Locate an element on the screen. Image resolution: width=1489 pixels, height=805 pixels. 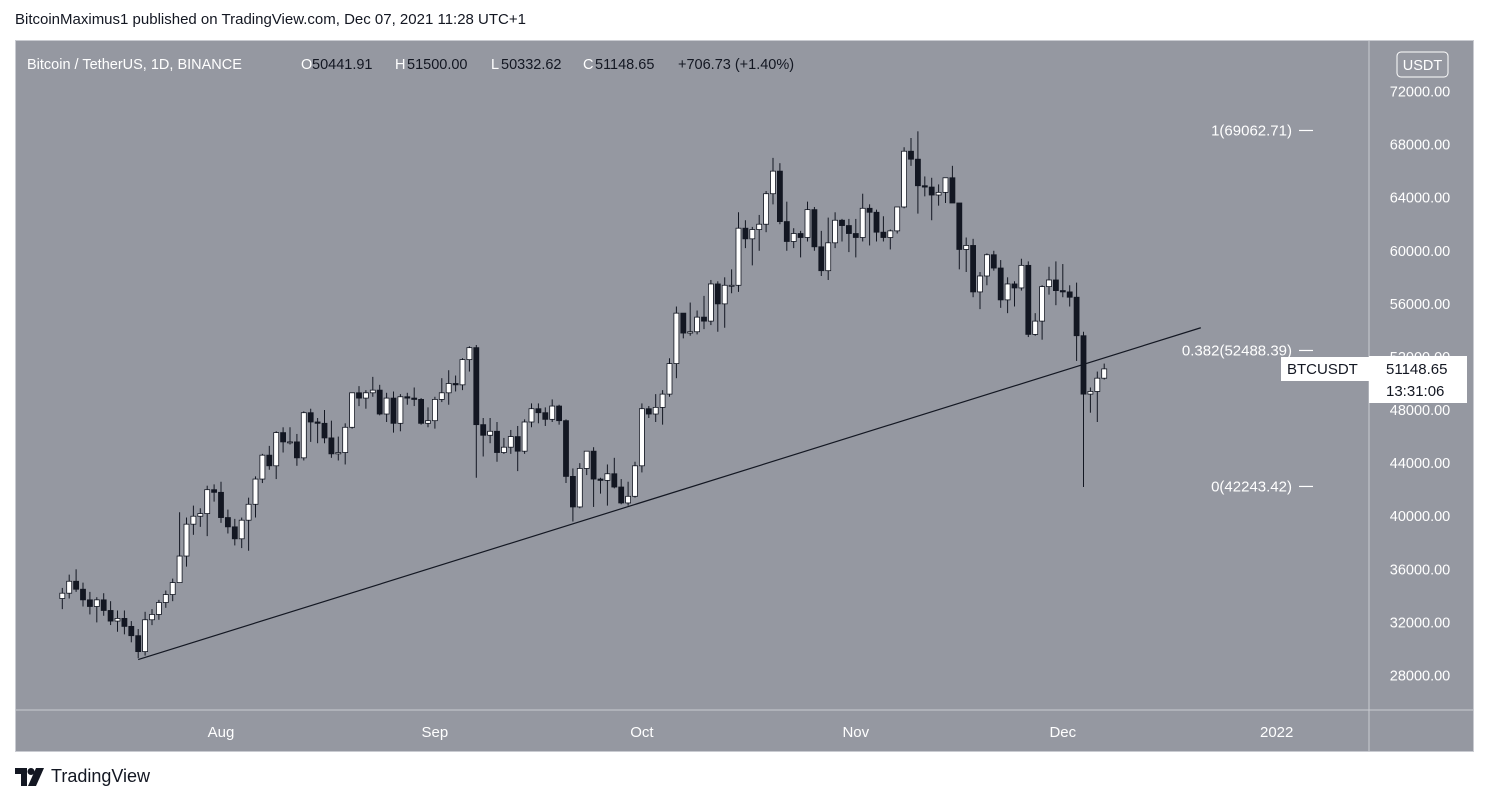
ohlc-high-label: H is located at coordinates (400, 65).